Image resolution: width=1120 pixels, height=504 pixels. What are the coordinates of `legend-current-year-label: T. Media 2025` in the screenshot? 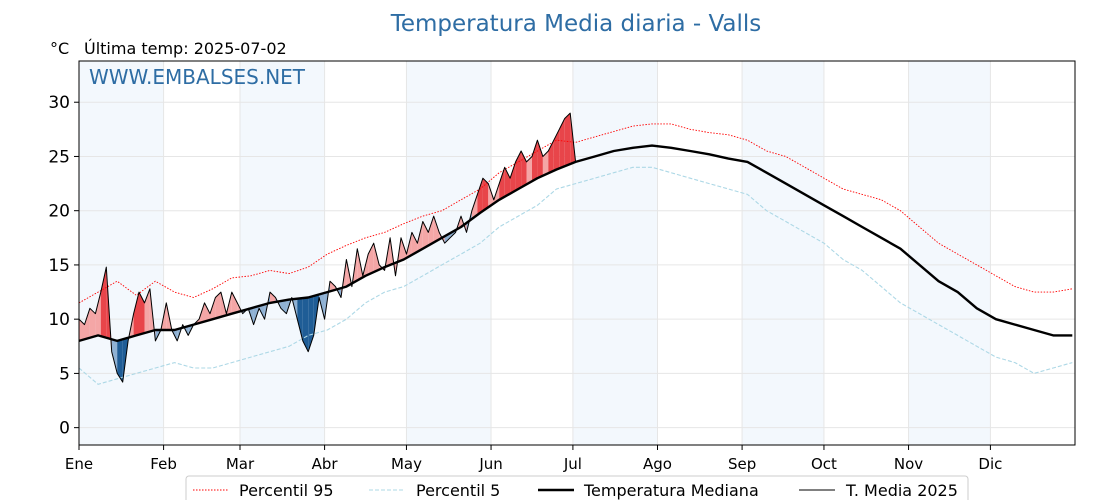 It's located at (901, 490).